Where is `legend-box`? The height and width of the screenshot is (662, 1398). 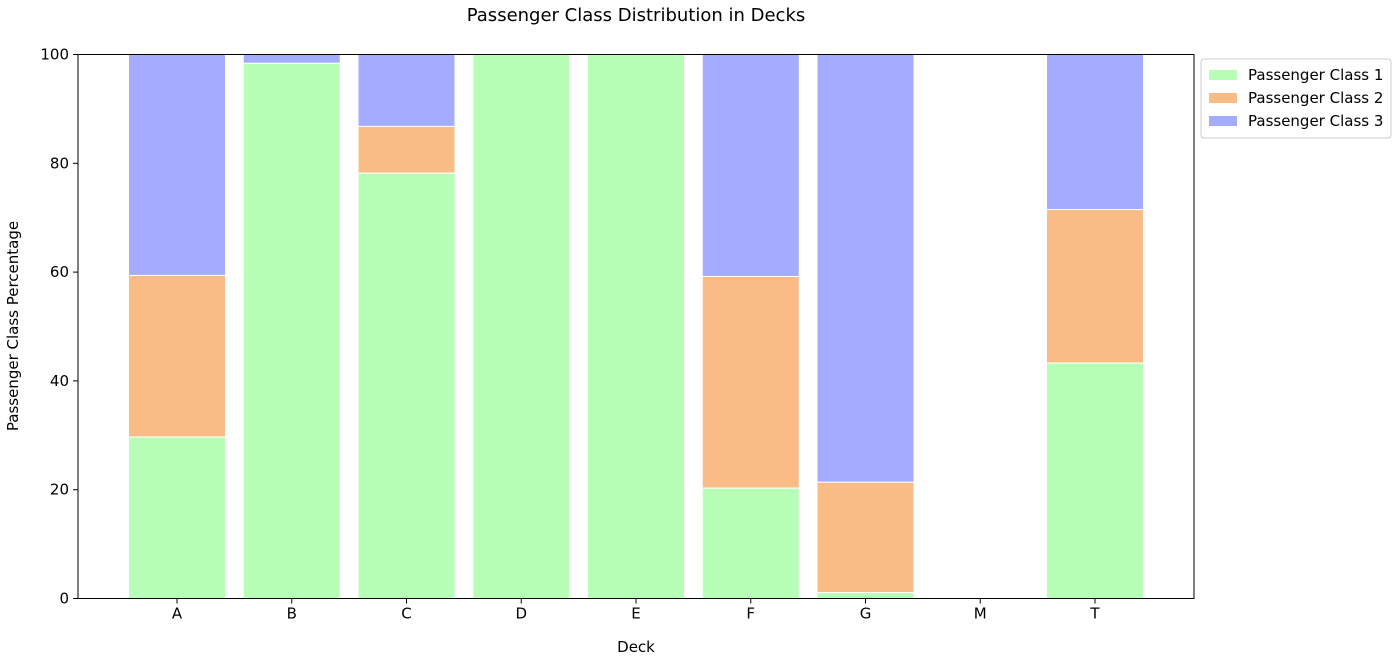
legend-box is located at coordinates (1296, 98).